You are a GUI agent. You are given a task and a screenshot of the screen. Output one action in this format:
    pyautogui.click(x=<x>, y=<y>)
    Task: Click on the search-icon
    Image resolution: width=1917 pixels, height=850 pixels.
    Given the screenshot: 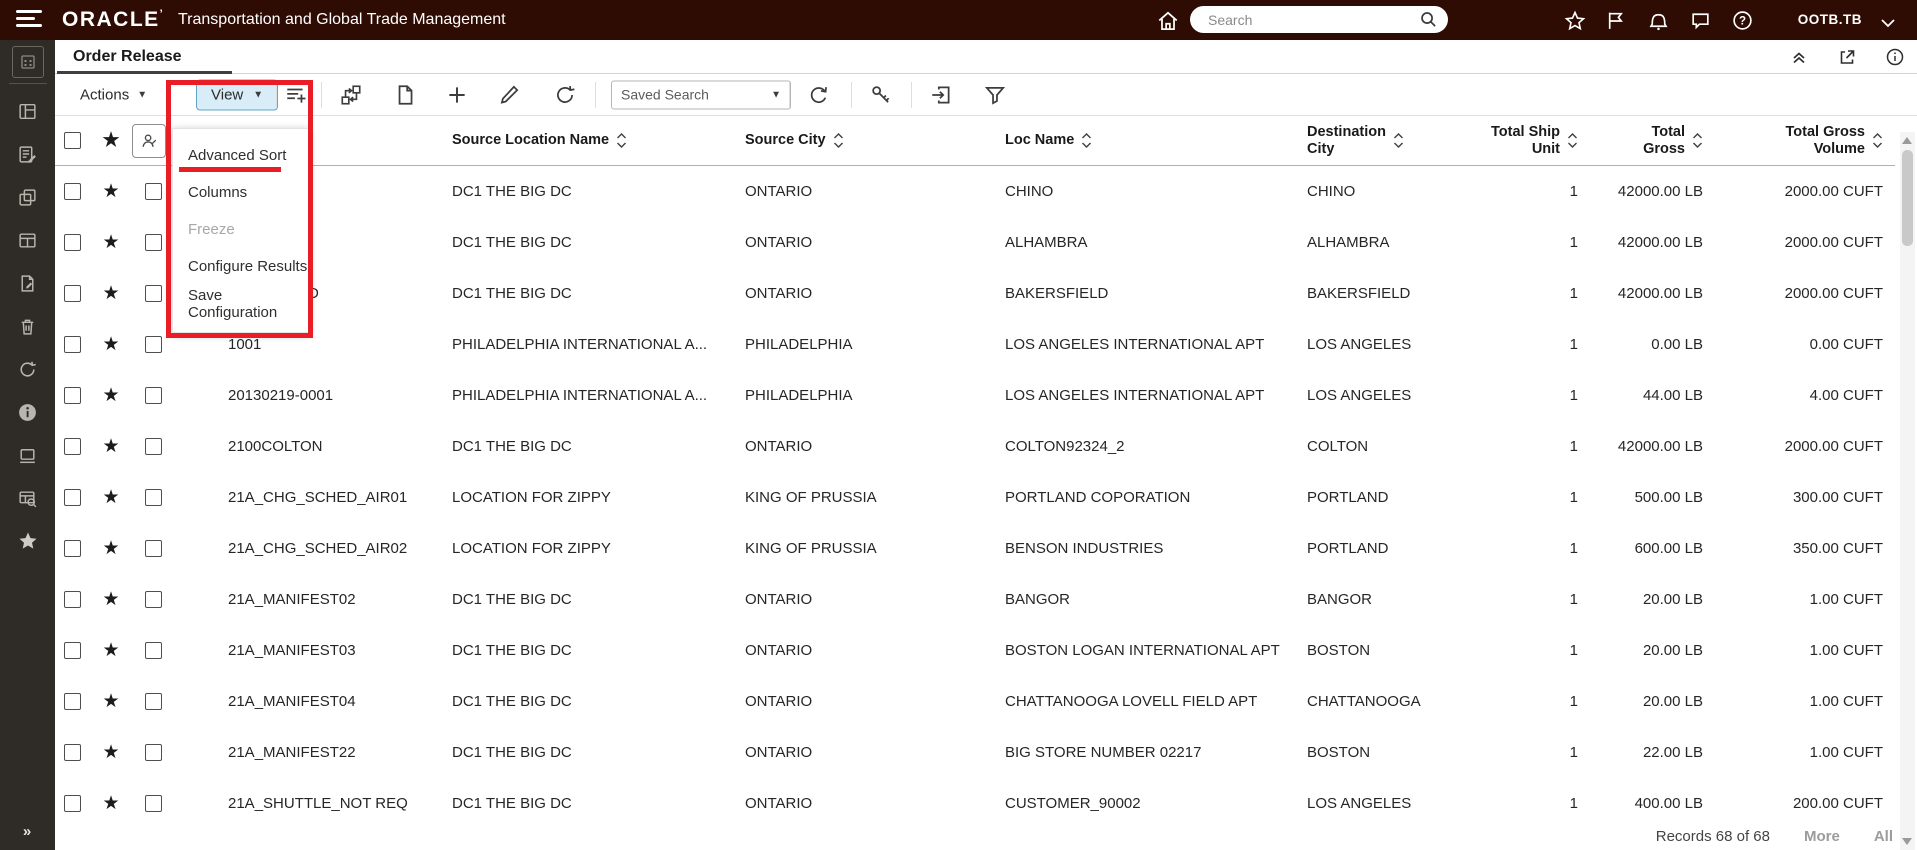 What is the action you would take?
    pyautogui.click(x=1428, y=19)
    